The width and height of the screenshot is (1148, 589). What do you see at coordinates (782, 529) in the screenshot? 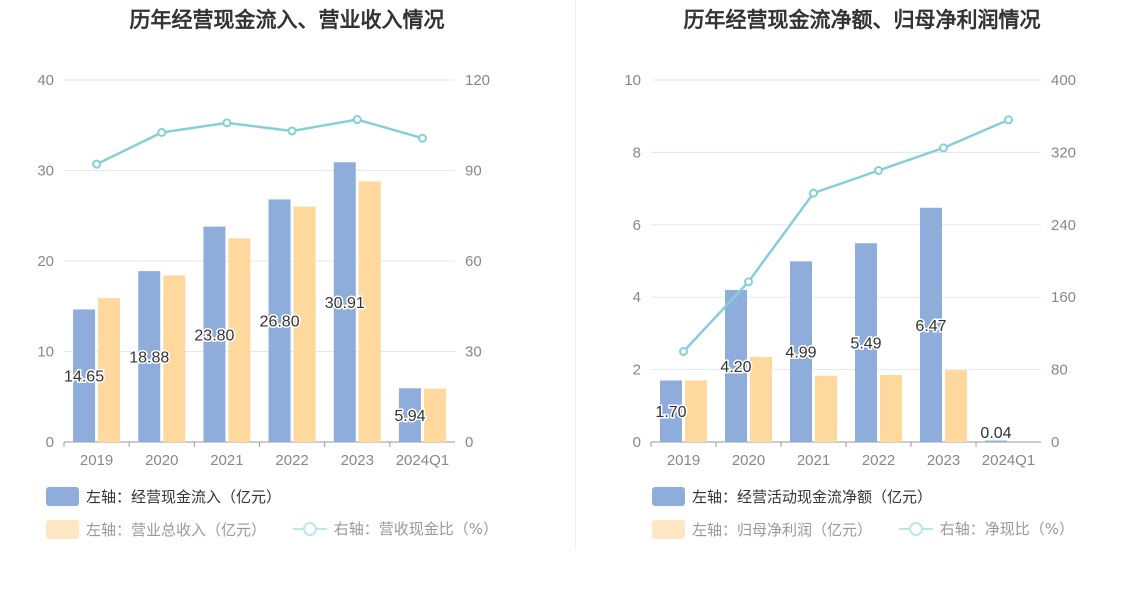
I see `legend-label: 左轴：归母净利润（亿元）` at bounding box center [782, 529].